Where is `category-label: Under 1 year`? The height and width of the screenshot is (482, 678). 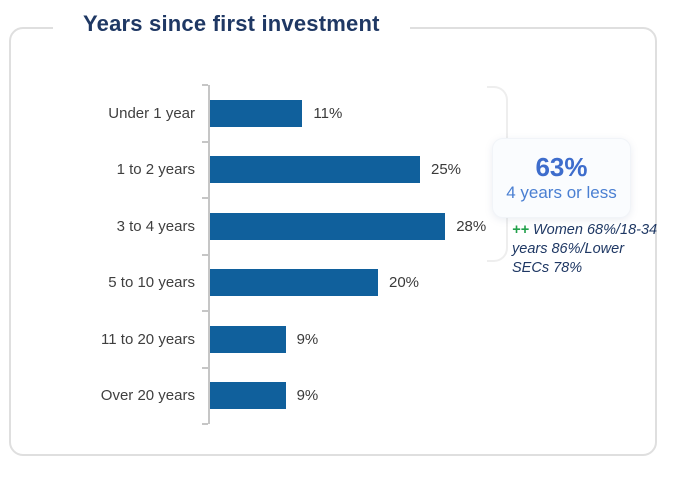
category-label: Under 1 year is located at coordinates (151, 113).